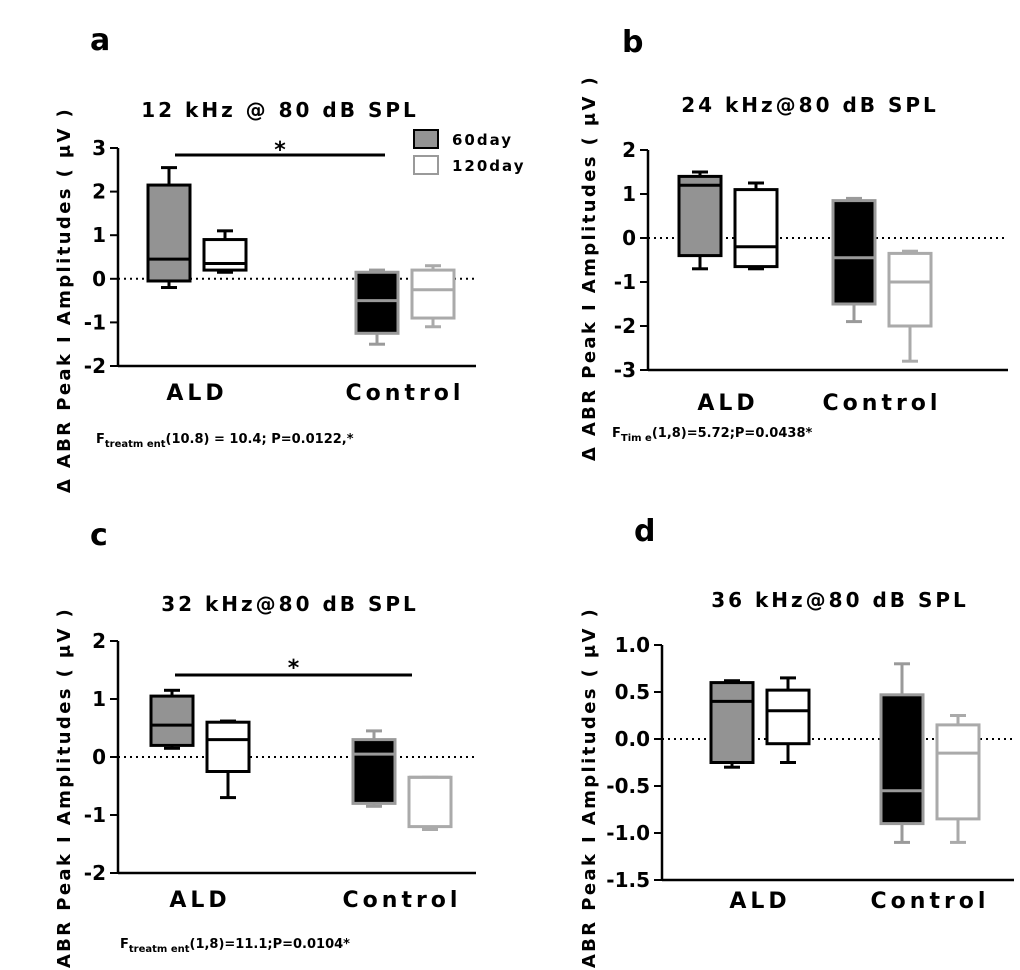 This screenshot has width=1020, height=970. I want to click on legend-swatch-60day, so click(426, 139).